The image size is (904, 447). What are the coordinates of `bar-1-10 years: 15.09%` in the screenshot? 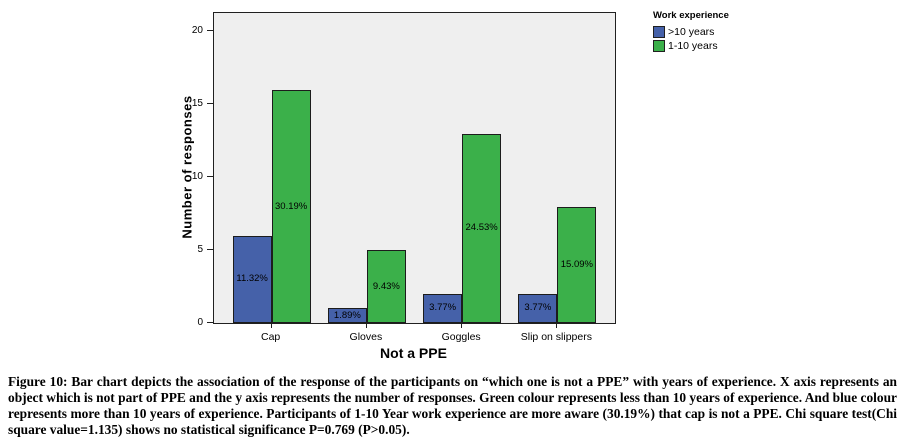 It's located at (577, 264).